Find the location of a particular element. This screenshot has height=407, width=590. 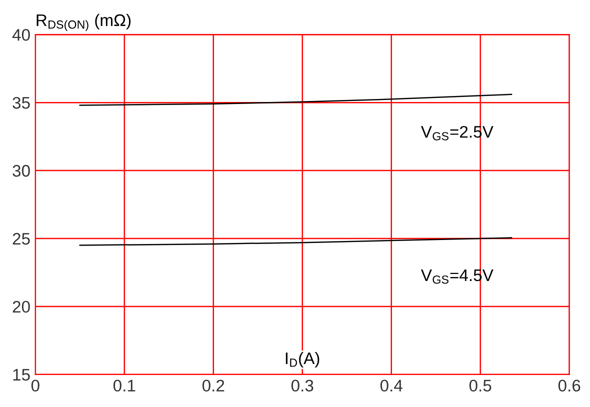

y-axis-title: R$_{DS(ON)}$ (mΩ) is located at coordinates (83, 22).